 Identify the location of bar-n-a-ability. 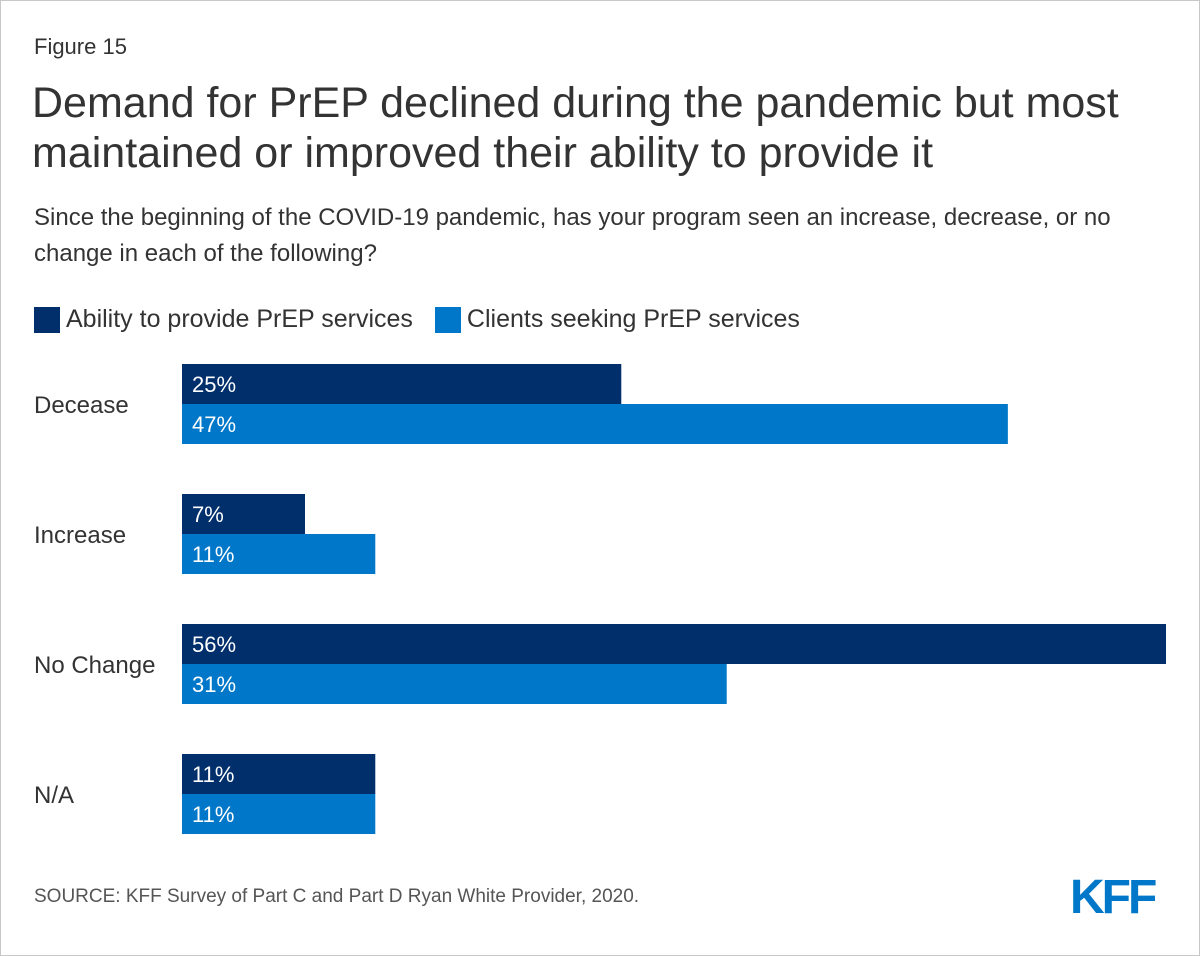
(279, 774).